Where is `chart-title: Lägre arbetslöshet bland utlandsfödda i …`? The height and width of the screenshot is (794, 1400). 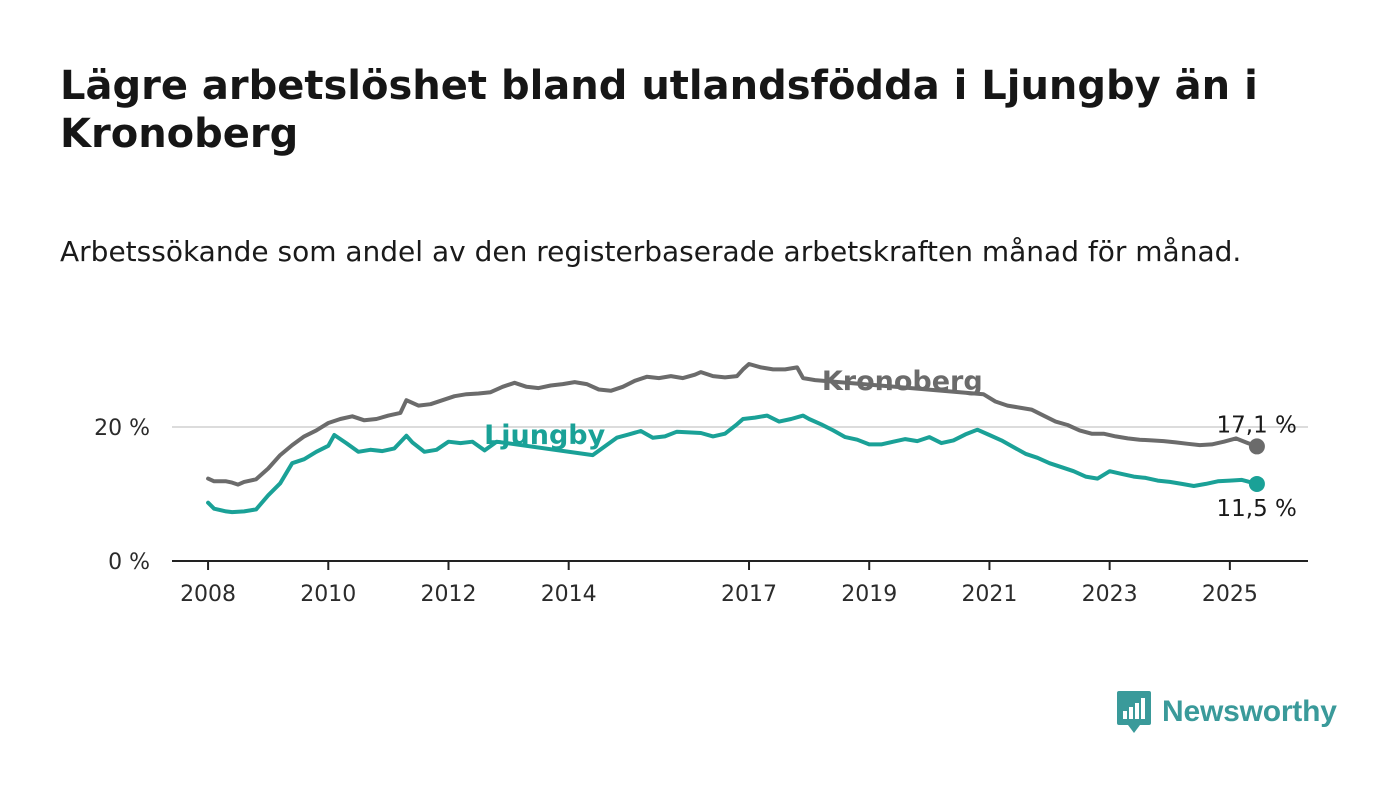 chart-title: Lägre arbetslöshet bland utlandsfödda i … is located at coordinates (659, 110).